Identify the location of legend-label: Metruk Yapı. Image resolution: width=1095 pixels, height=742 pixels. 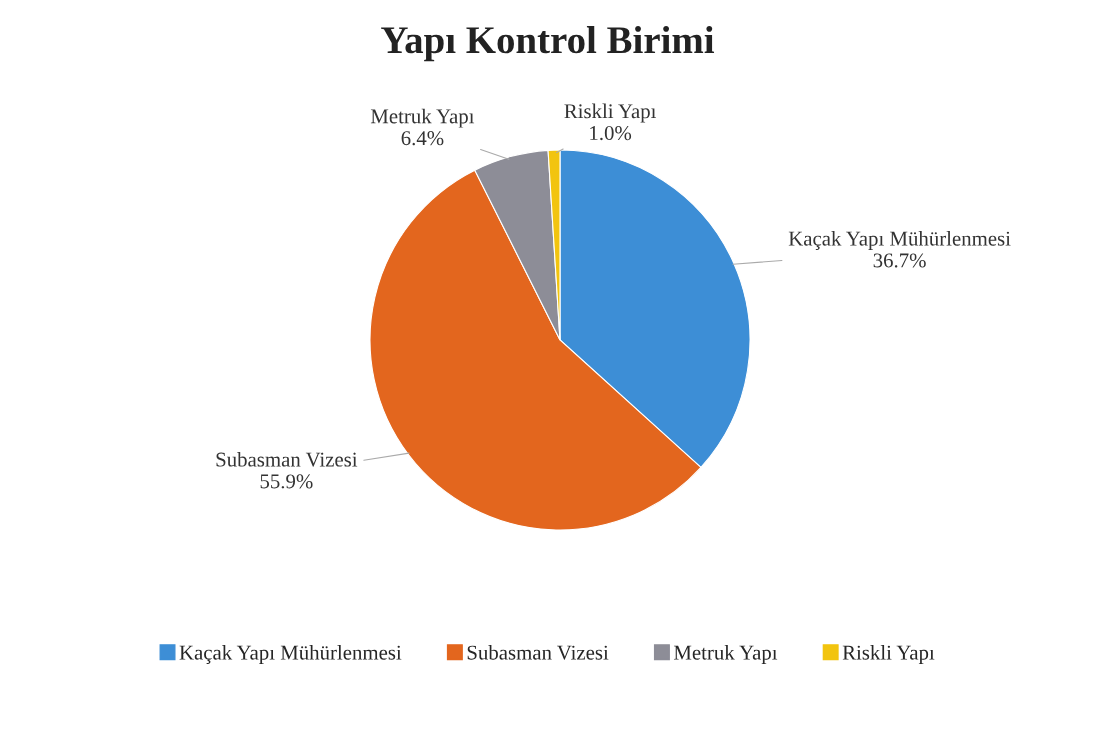
(725, 654).